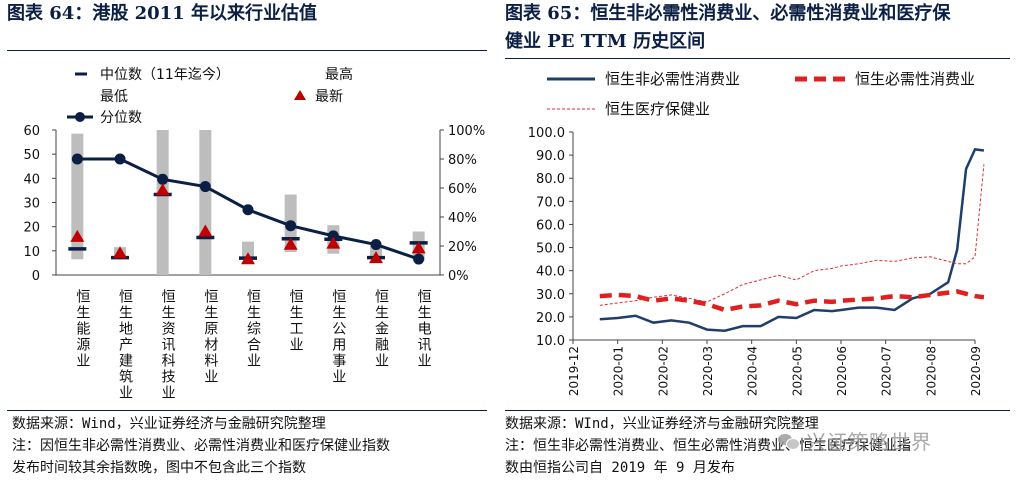 The height and width of the screenshot is (487, 1018). What do you see at coordinates (797, 371) in the screenshot?
I see `x-tick-label: 2020-05` at bounding box center [797, 371].